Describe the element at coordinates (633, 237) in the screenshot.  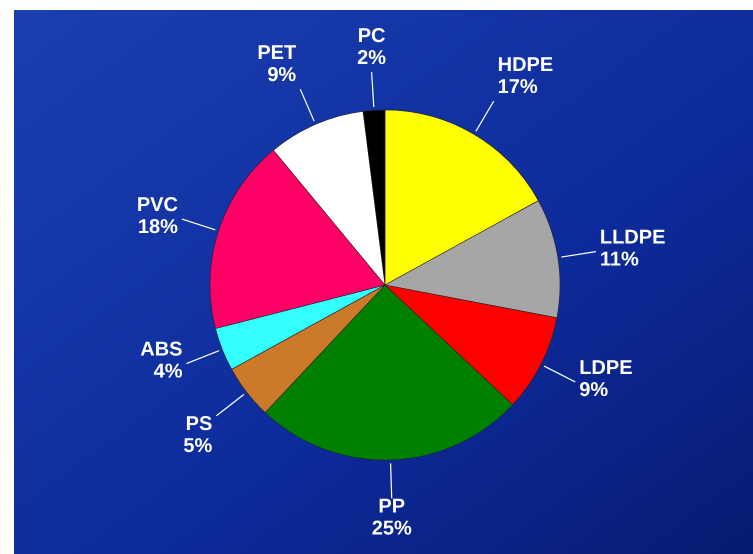
I see `slice-label: LLDPE` at that location.